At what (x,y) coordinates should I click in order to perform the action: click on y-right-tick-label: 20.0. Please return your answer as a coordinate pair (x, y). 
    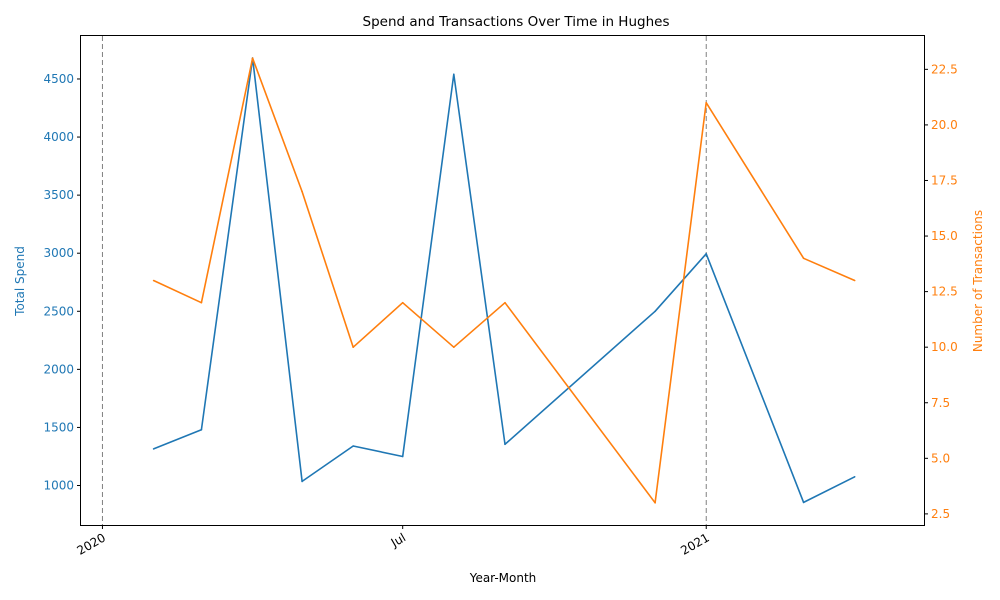
    Looking at the image, I should click on (944, 125).